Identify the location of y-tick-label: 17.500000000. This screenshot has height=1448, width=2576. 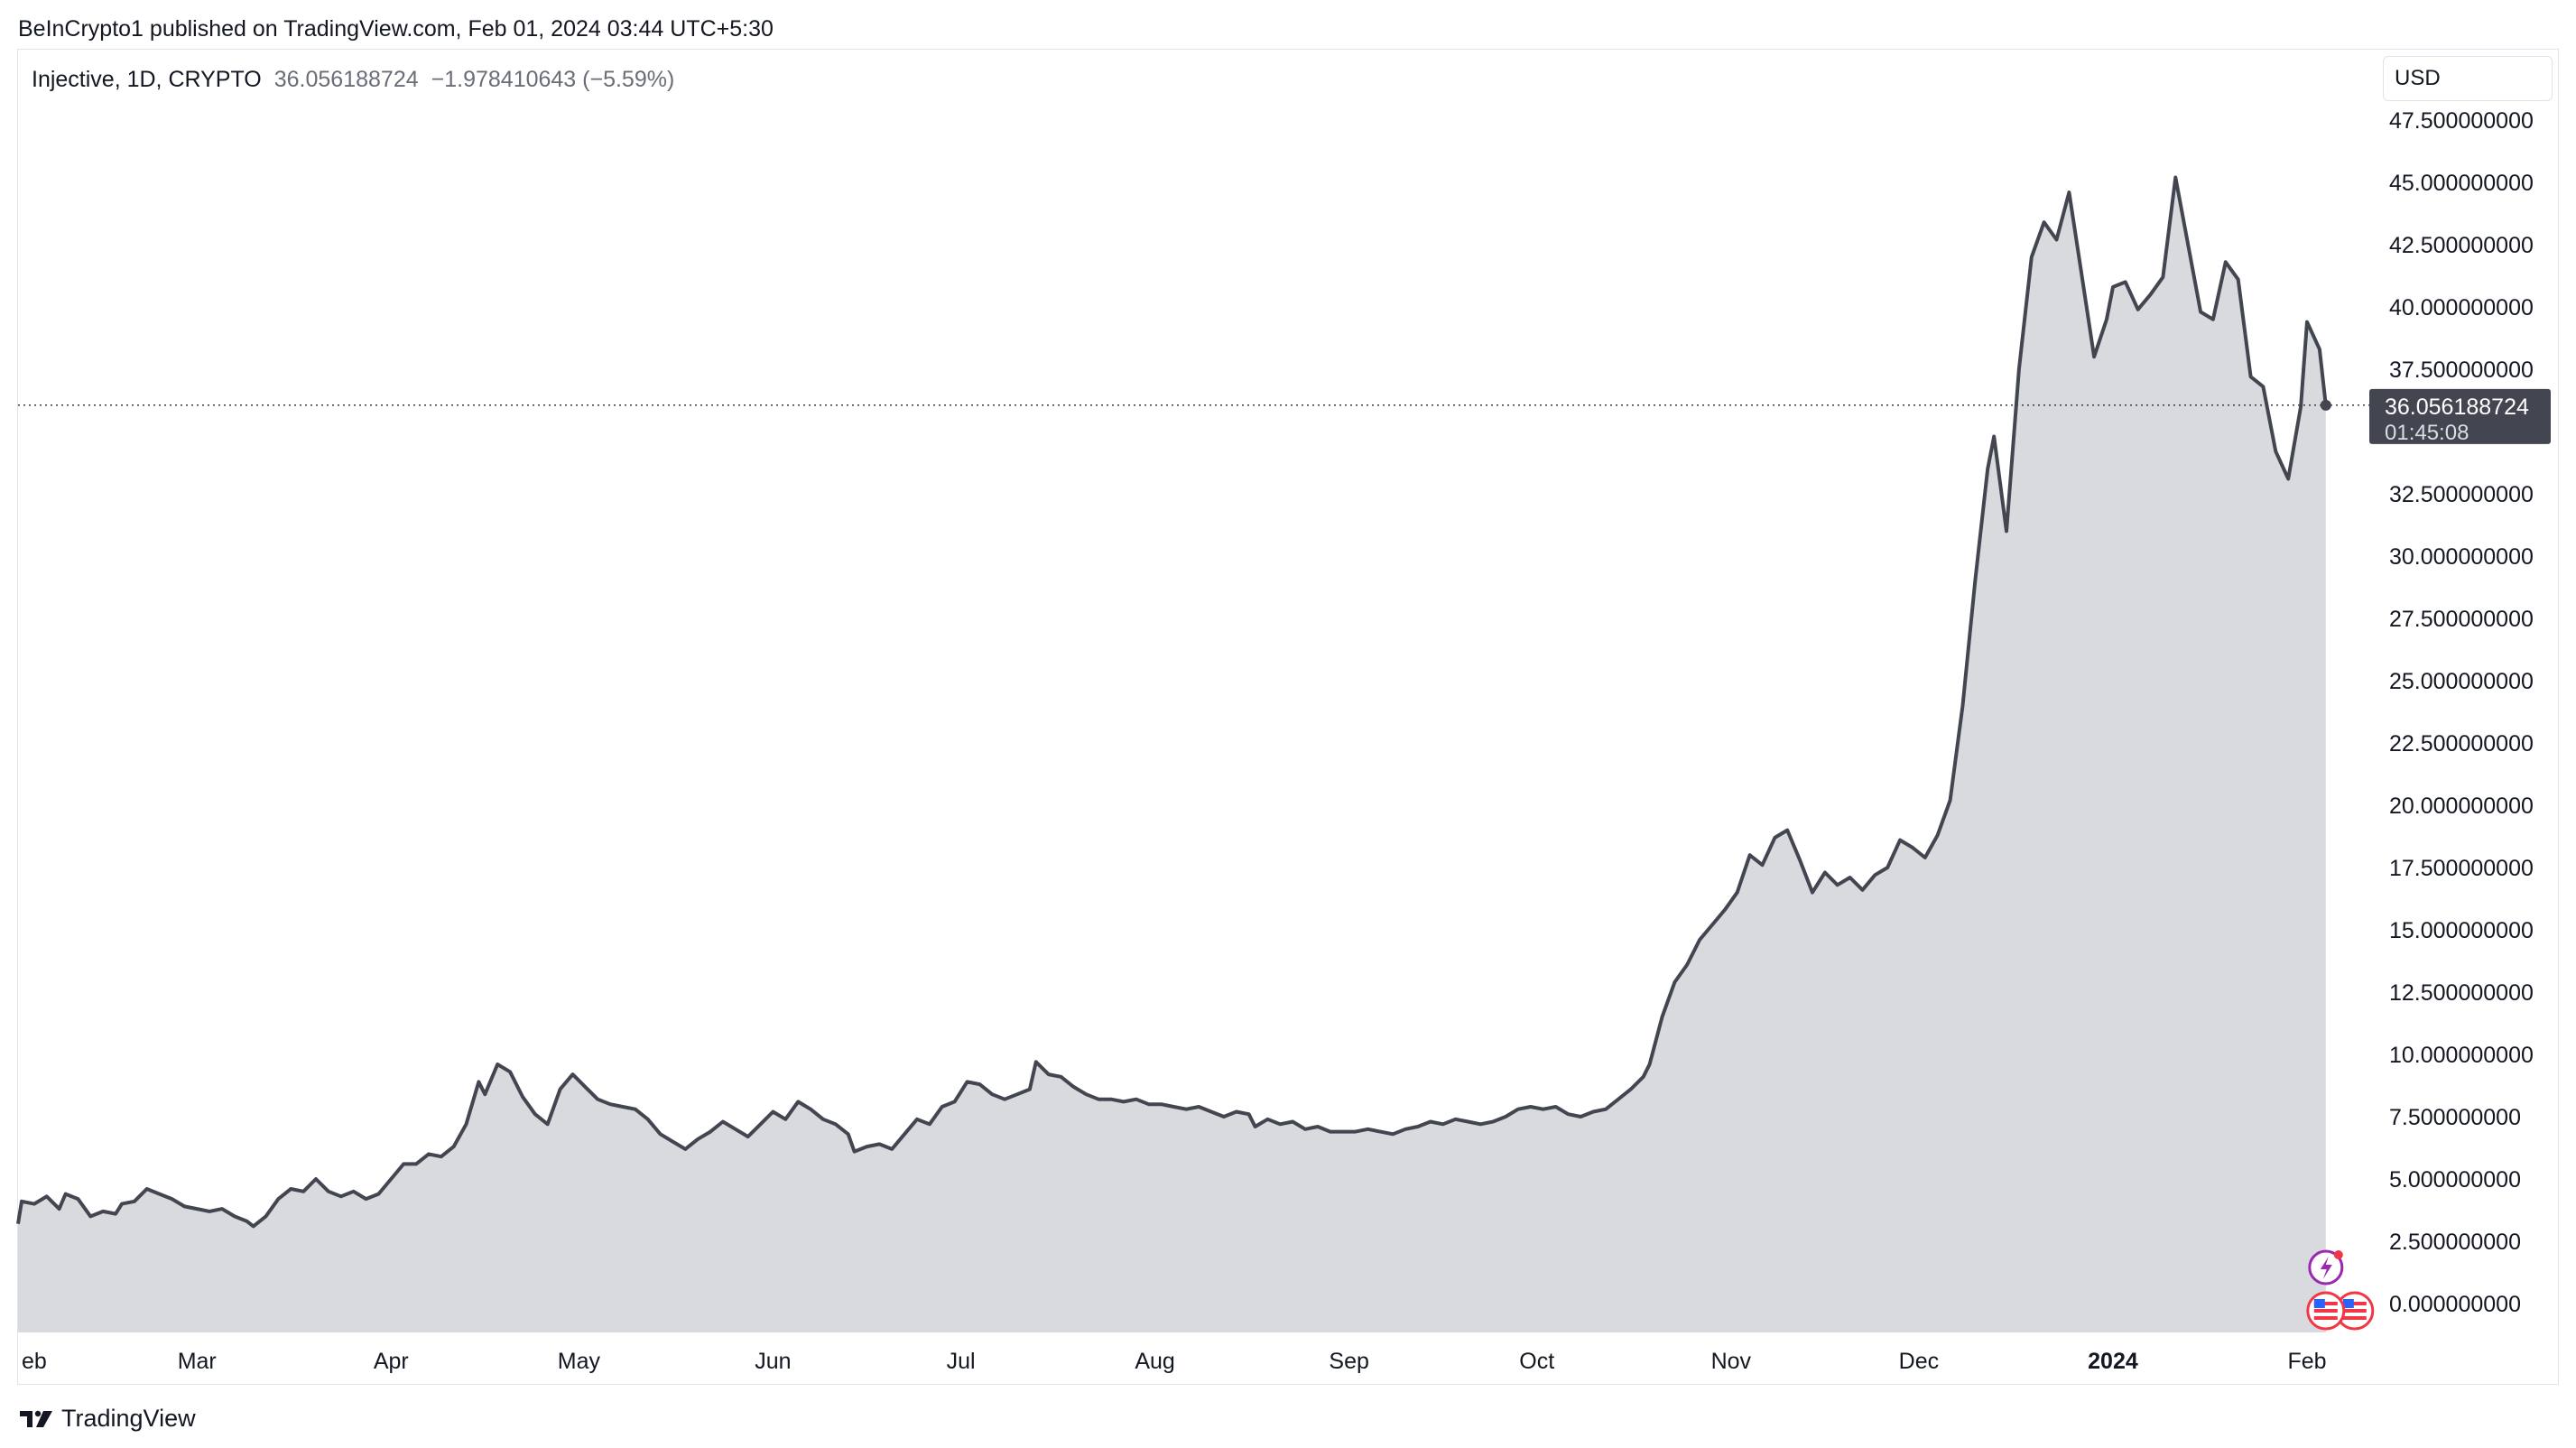
(2461, 868).